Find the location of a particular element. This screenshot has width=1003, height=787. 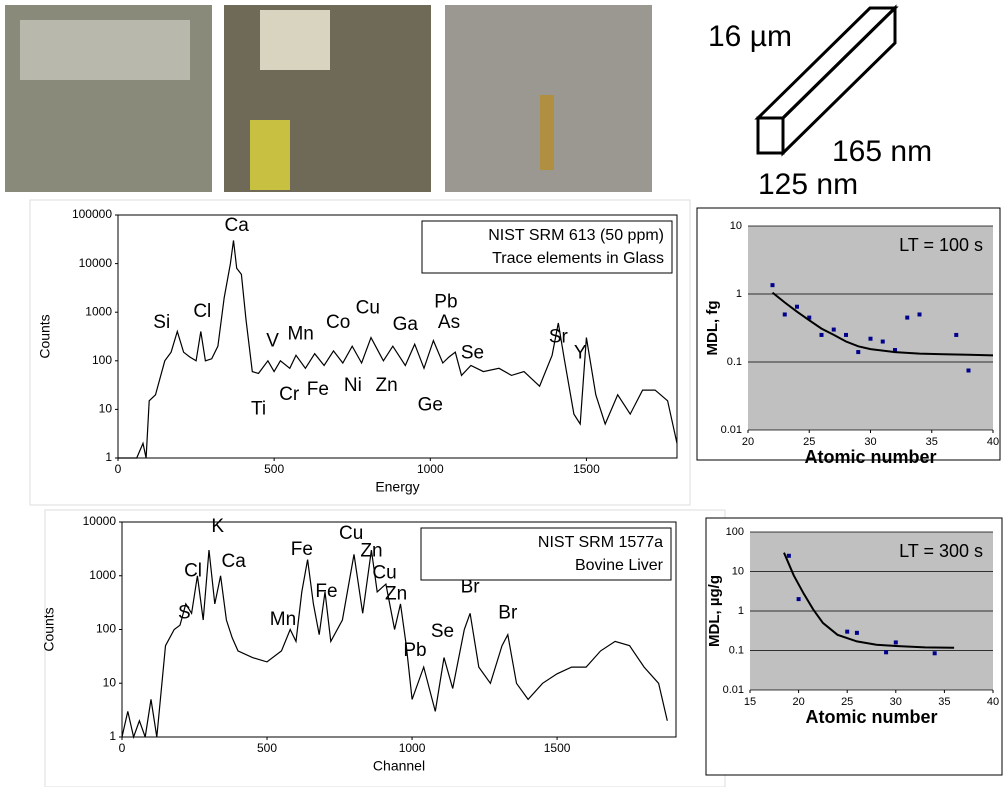

fit-curve is located at coordinates (882, 324).